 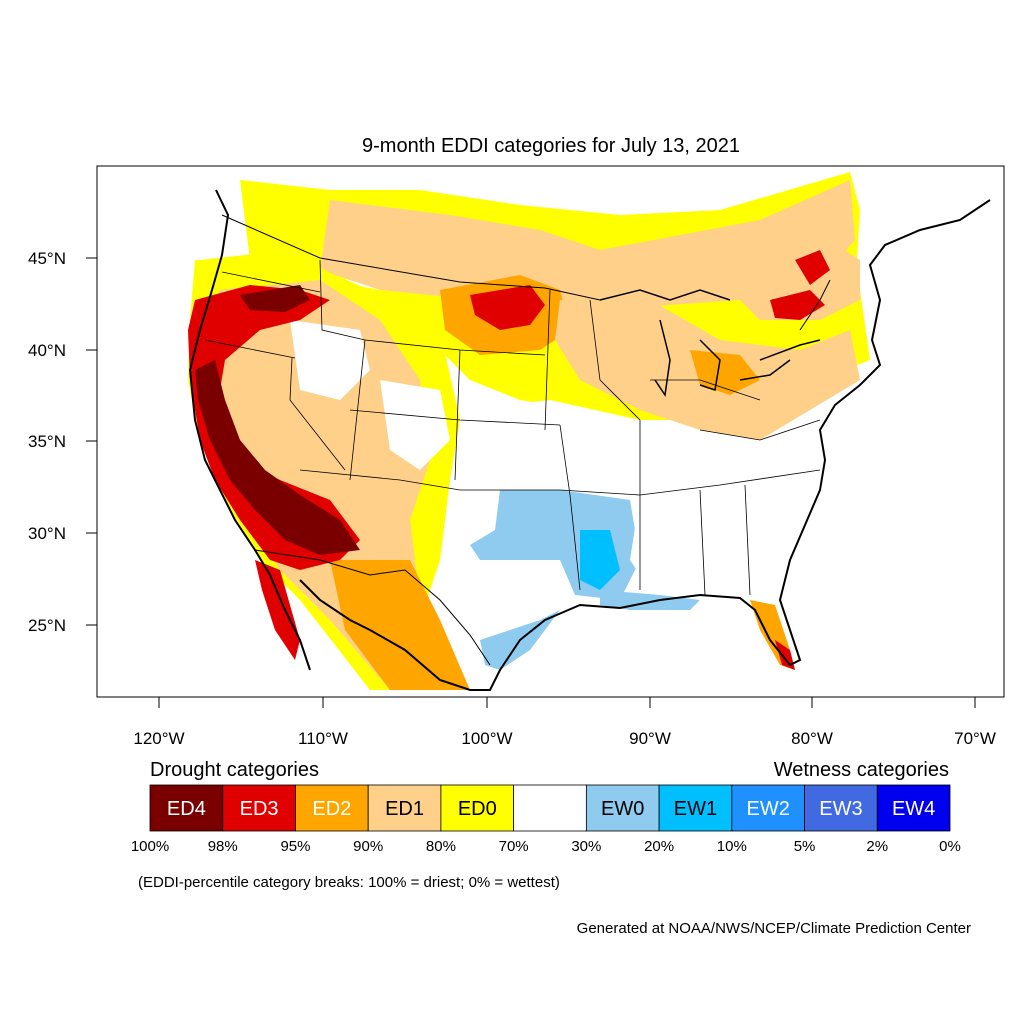 I want to click on lon-axis, so click(x=567, y=702).